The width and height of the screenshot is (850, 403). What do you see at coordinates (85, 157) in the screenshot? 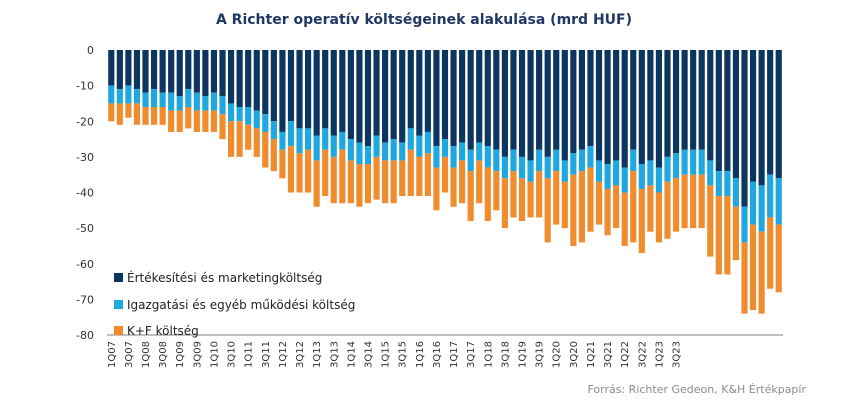
I see `y-tick-label: -30` at bounding box center [85, 157].